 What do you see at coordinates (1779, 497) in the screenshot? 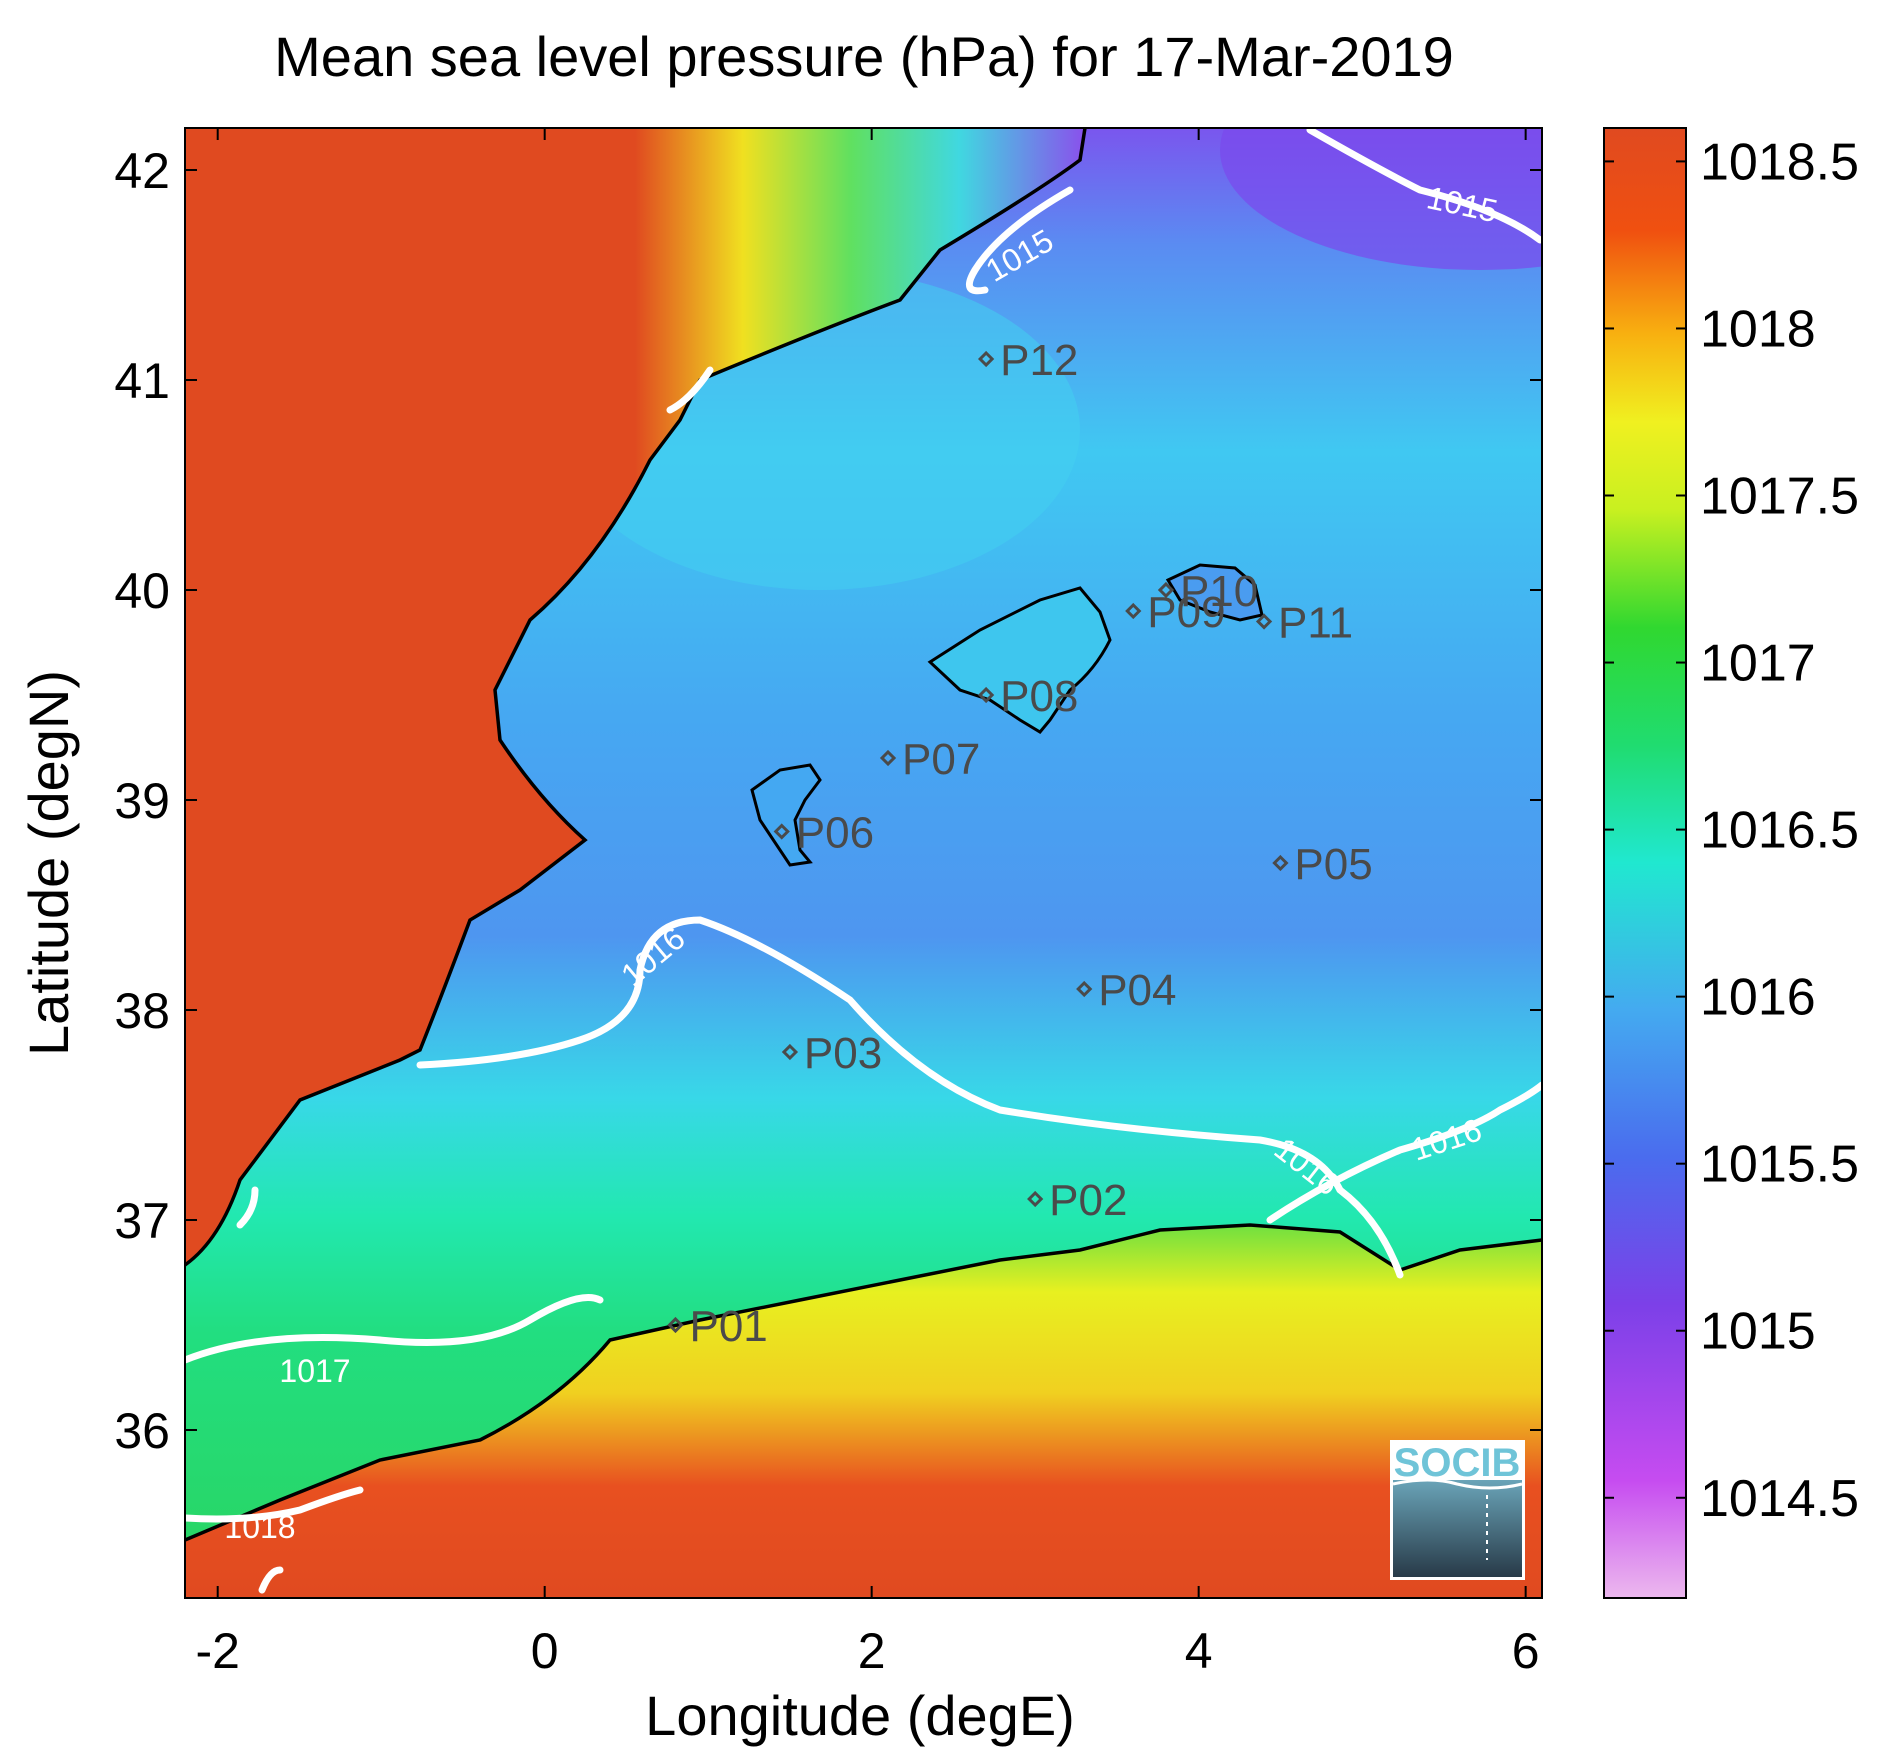
I see `colorbar-tick-label: 1017.5` at bounding box center [1779, 497].